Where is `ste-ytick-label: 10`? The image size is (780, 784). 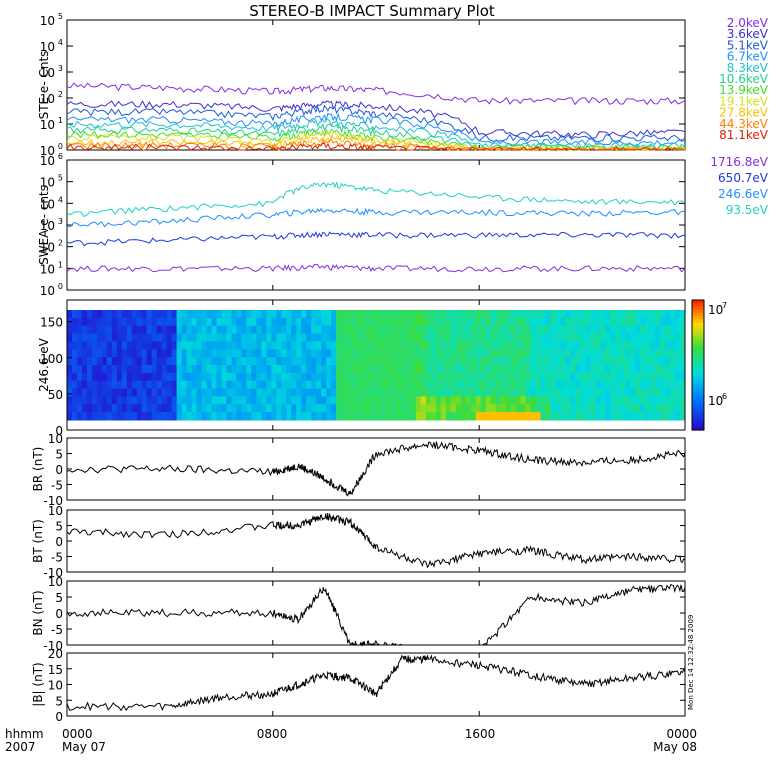 ste-ytick-label: 10 is located at coordinates (47, 73).